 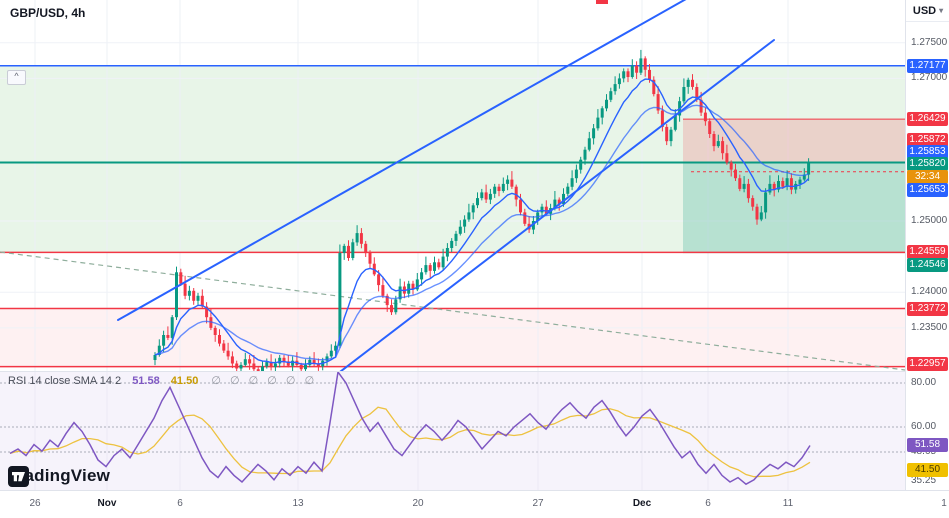 I want to click on short-position-tool, so click(x=794, y=186).